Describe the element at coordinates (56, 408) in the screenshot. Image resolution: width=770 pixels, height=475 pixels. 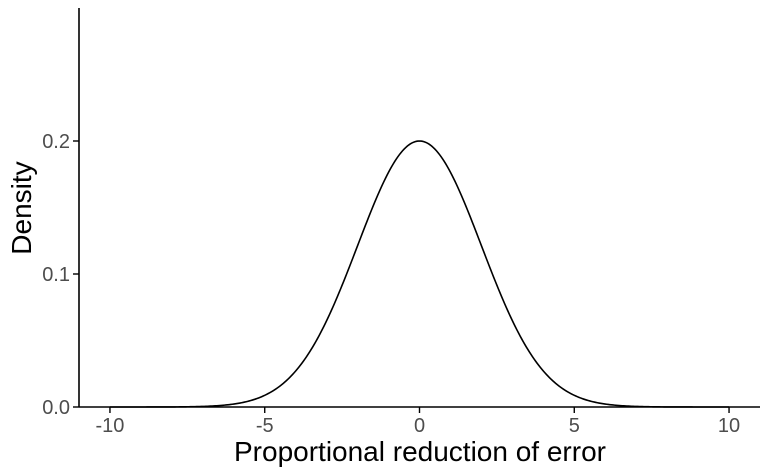
I see `y-tick-label: 0.0` at that location.